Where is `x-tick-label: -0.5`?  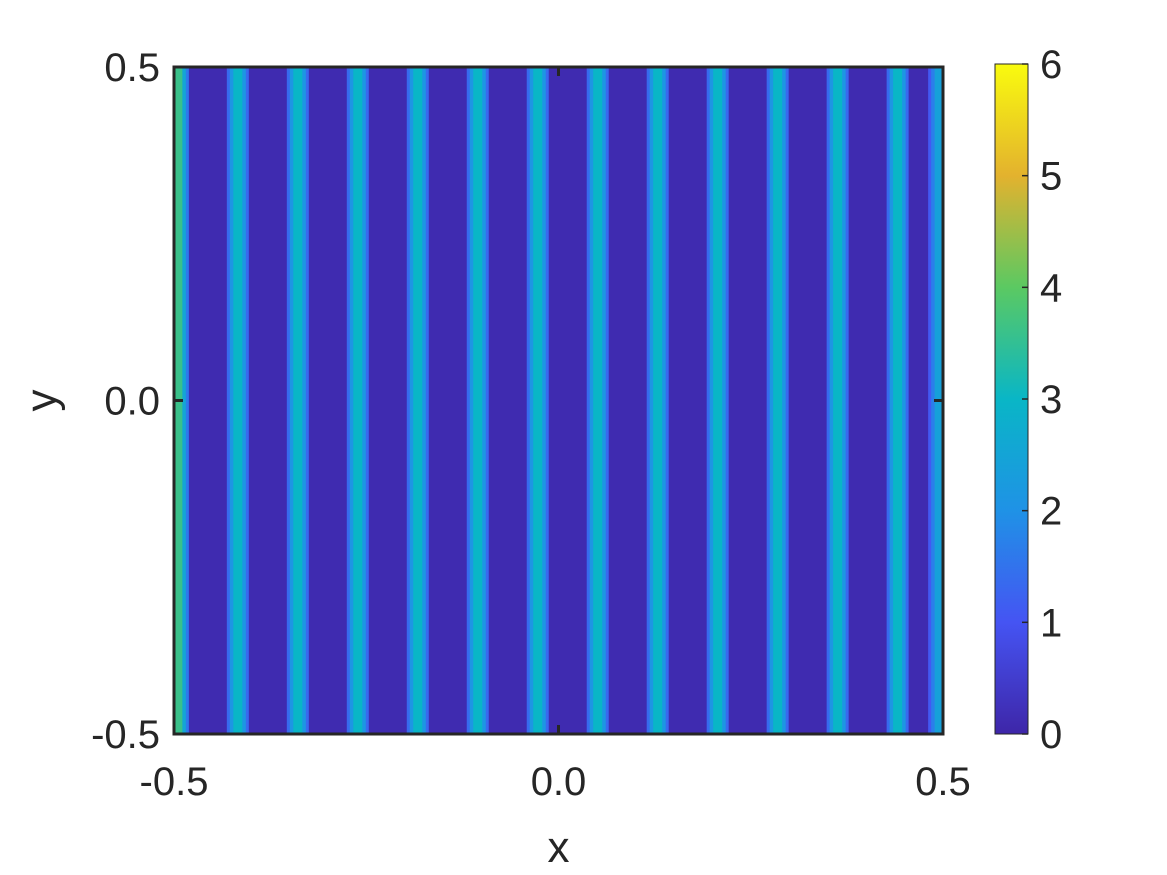
x-tick-label: -0.5 is located at coordinates (174, 782).